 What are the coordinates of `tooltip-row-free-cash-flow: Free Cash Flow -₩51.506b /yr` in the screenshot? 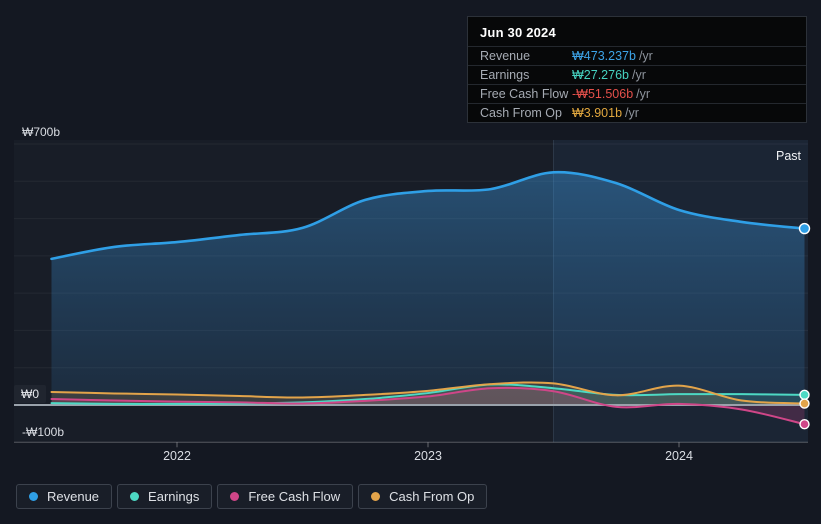 It's located at (637, 93).